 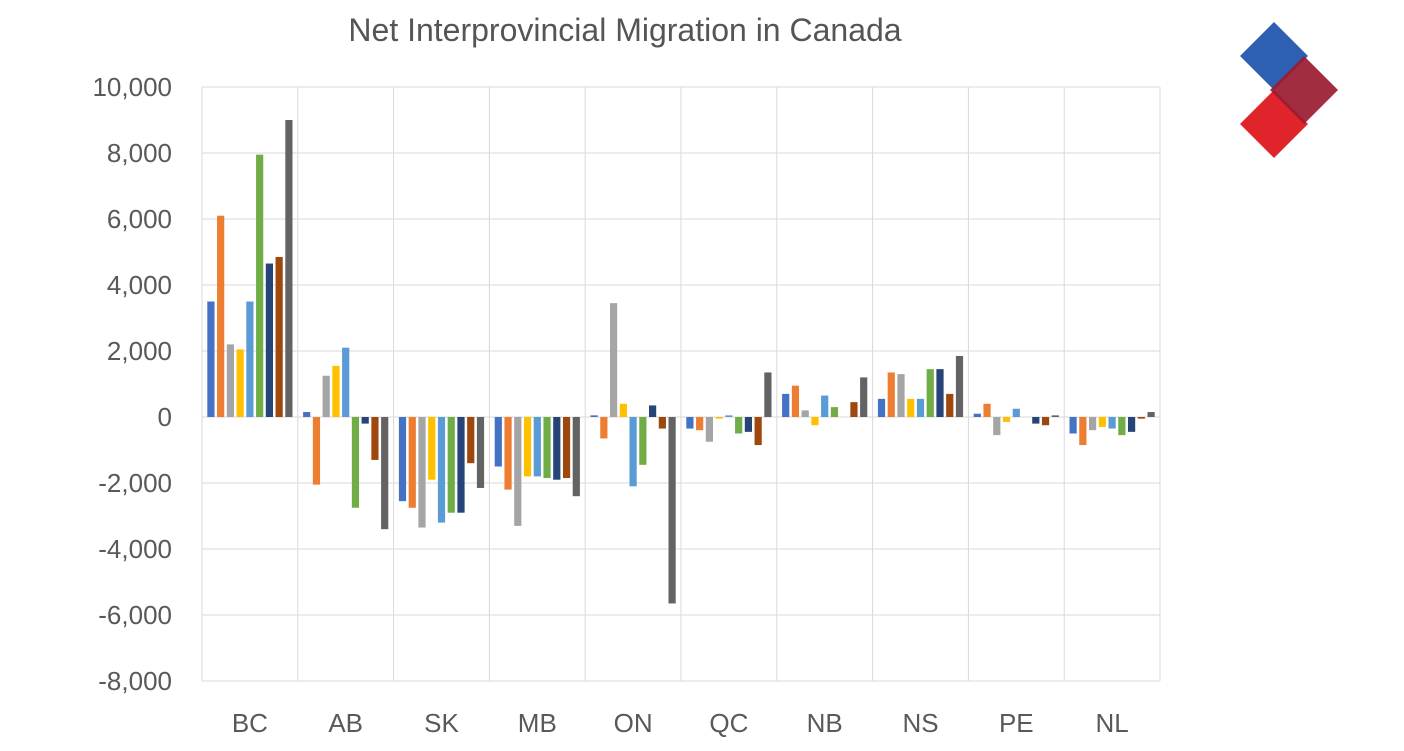 I want to click on y-tick-label: -6,000, so click(x=135, y=615).